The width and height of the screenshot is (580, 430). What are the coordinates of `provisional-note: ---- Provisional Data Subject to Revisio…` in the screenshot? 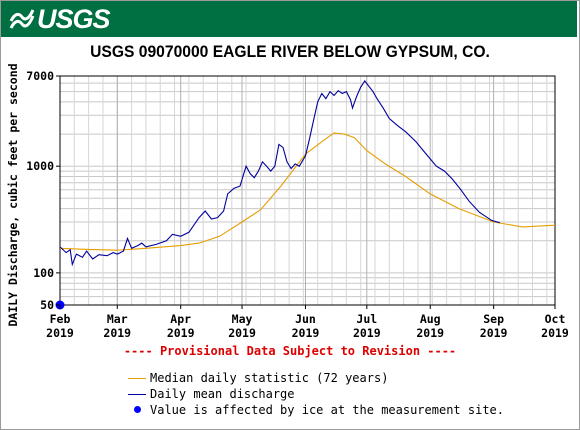 It's located at (290, 351).